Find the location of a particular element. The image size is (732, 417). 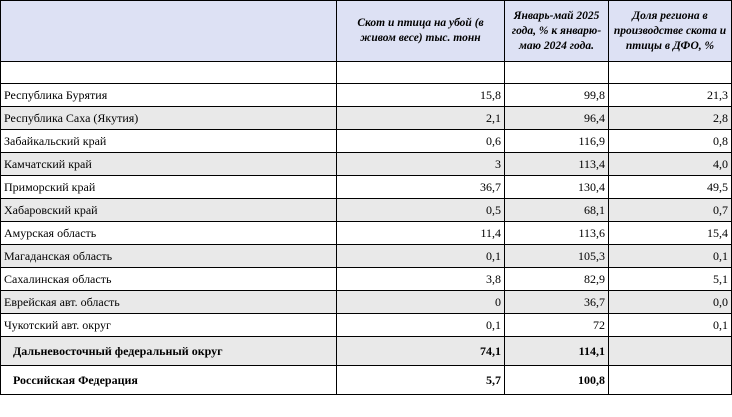

table-row: Республика Бурятия 15,8 99,8 21,3 is located at coordinates (366, 95).